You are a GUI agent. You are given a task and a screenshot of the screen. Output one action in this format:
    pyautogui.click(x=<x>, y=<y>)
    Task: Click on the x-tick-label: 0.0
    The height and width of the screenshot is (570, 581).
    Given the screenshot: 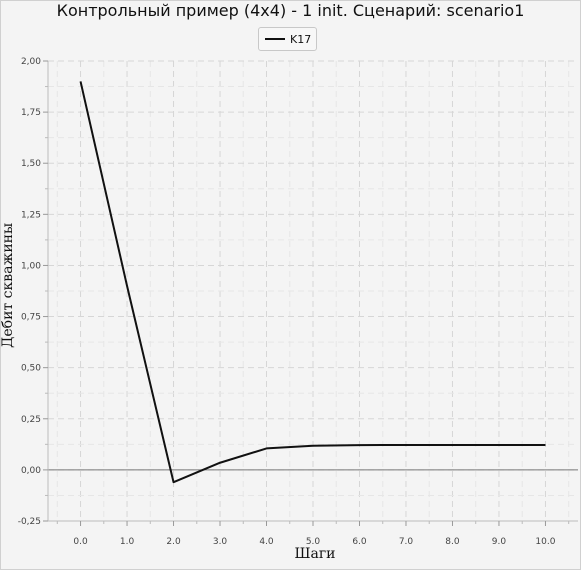 What is the action you would take?
    pyautogui.click(x=80, y=542)
    